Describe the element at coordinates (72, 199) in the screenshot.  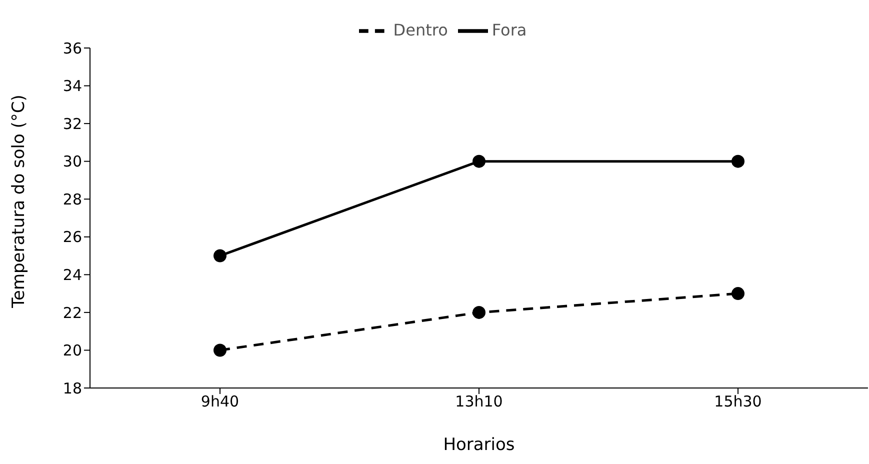
I see `y-tick-label: 28` at that location.